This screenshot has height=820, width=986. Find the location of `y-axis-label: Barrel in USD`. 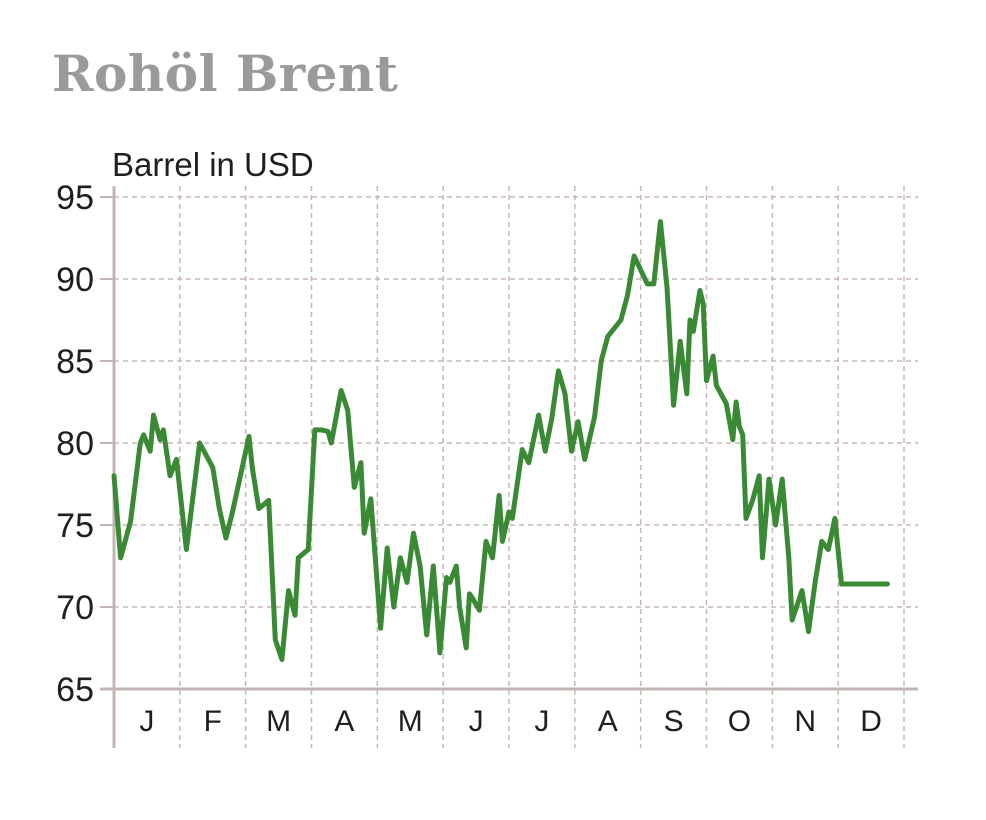

y-axis-label: Barrel in USD is located at coordinates (213, 164).